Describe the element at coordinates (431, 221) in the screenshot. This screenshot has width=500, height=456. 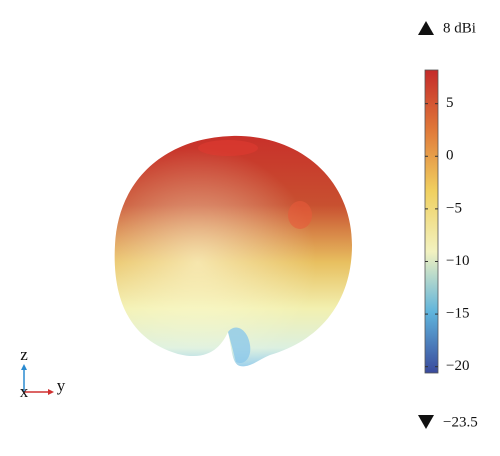
I see `colorbar-fill` at that location.